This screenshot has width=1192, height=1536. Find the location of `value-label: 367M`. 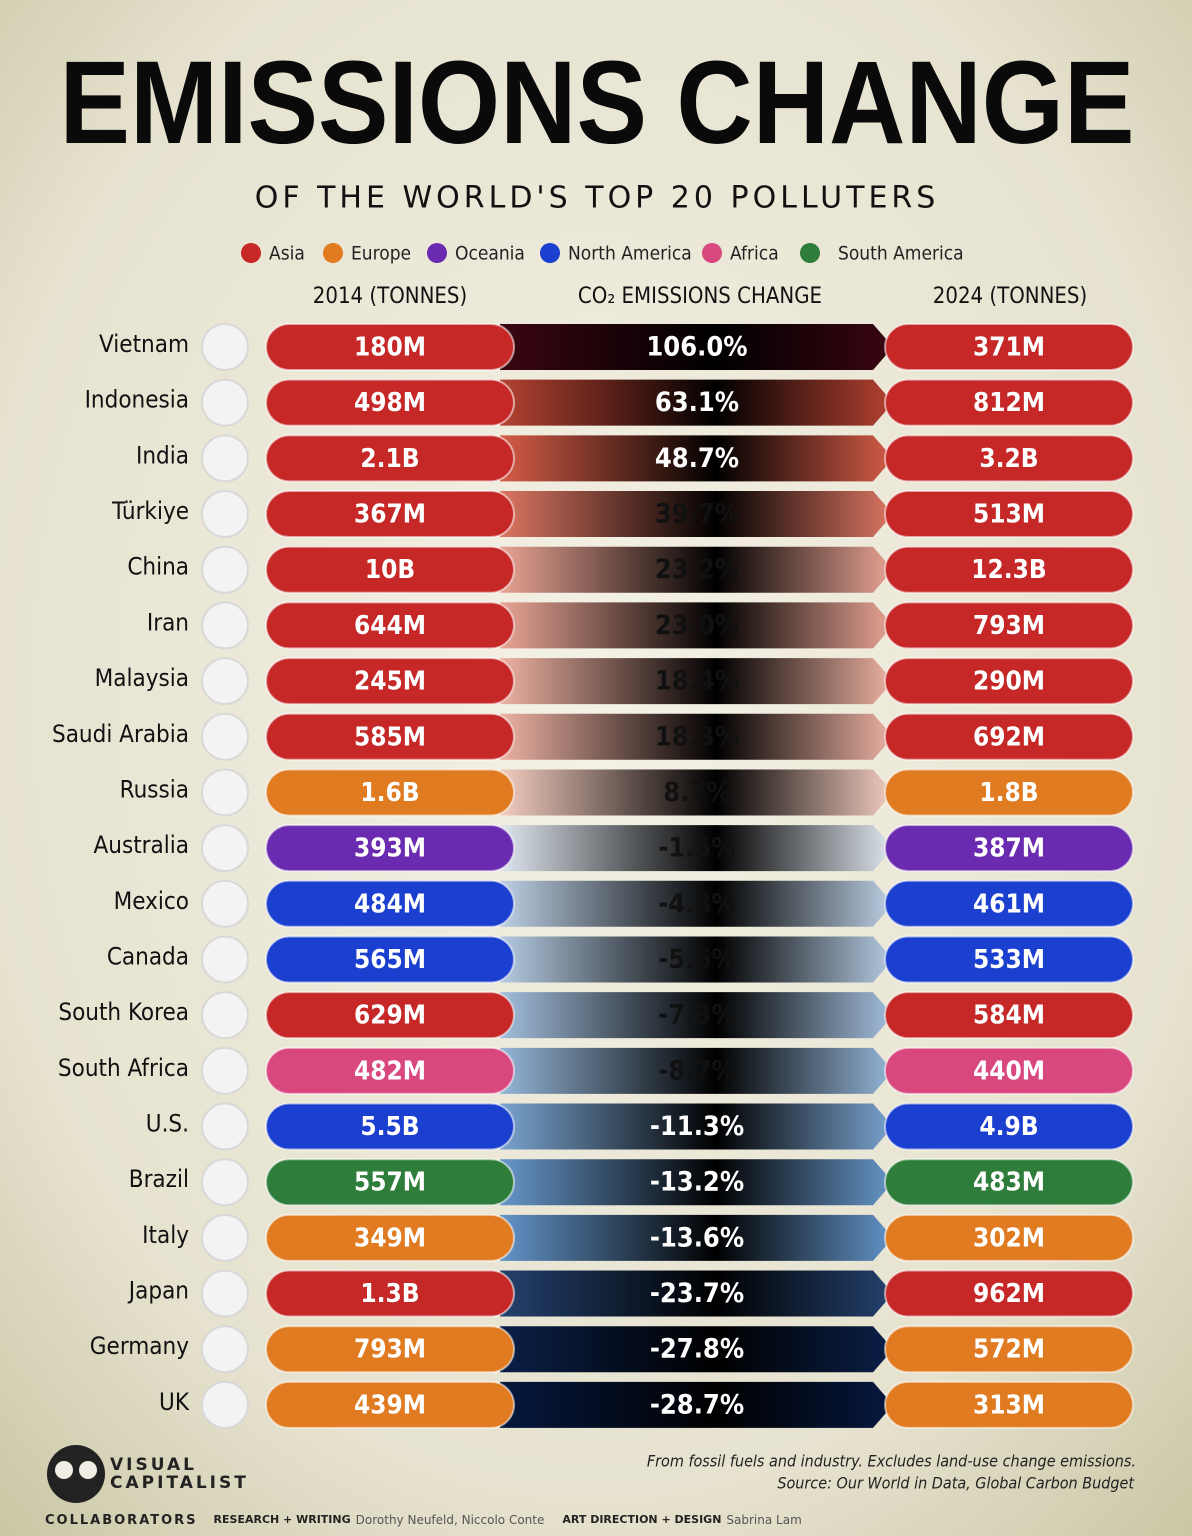

value-label: 367M is located at coordinates (390, 515).